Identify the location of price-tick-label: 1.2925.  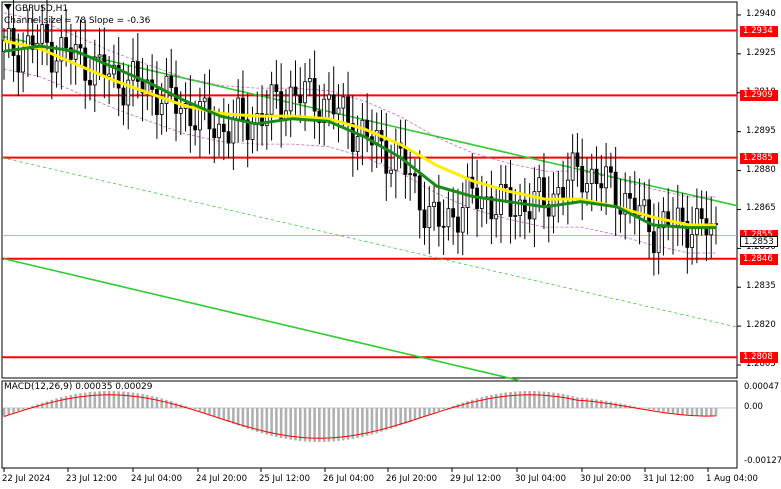
(761, 52).